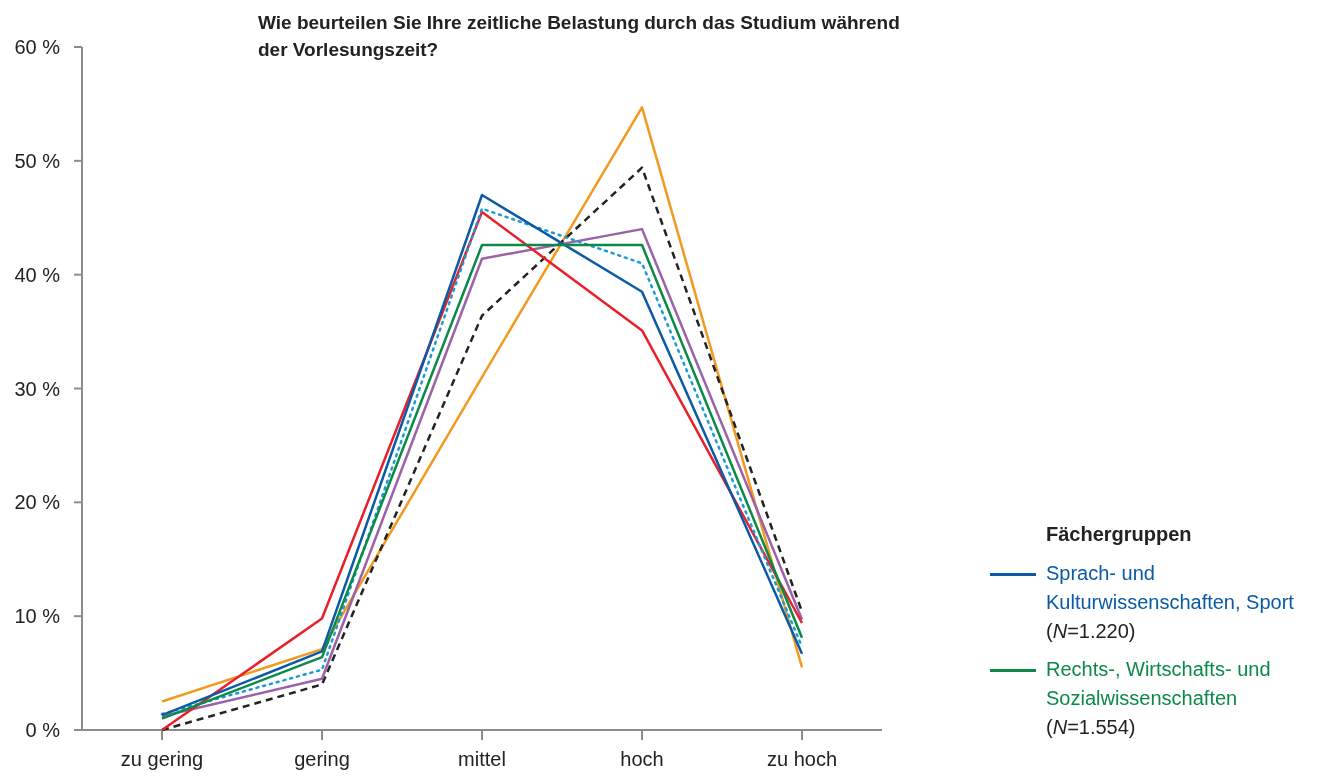 The height and width of the screenshot is (780, 1329). What do you see at coordinates (1159, 698) in the screenshot?
I see `legend-label: Rechts-, Wirtschafts- und Sozialwissenschaften (N=1.554)` at bounding box center [1159, 698].